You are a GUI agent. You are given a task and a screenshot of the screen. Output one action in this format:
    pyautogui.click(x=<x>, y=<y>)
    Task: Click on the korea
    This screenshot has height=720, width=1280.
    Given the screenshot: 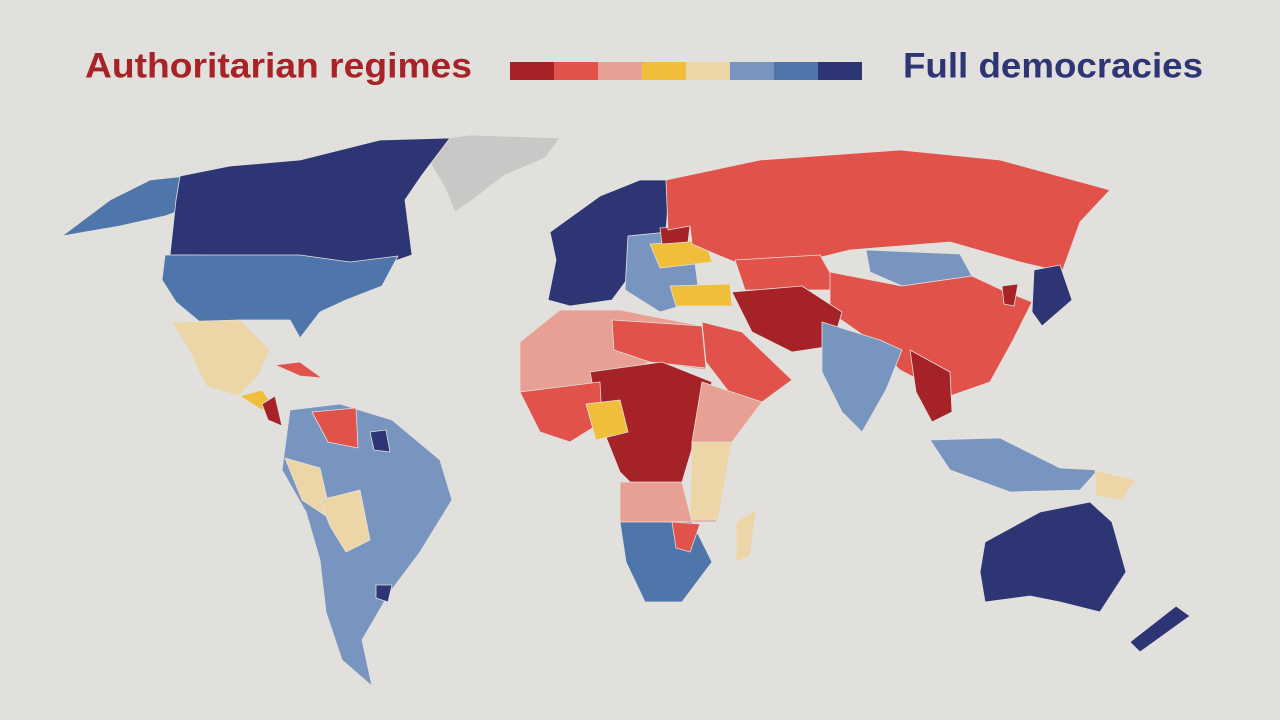 What is the action you would take?
    pyautogui.click(x=1010, y=295)
    